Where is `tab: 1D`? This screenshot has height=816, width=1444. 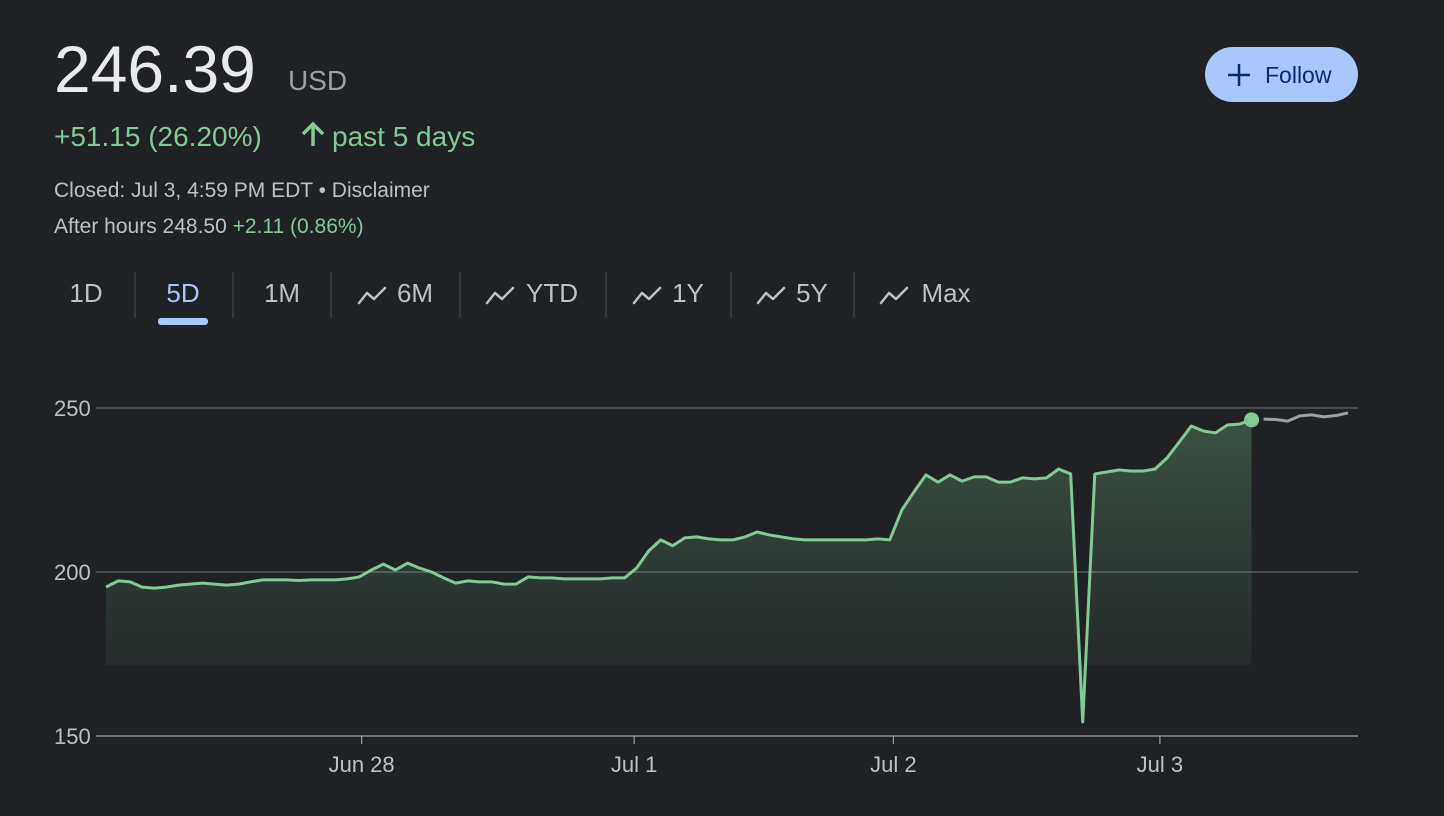 tab: 1D is located at coordinates (85, 293).